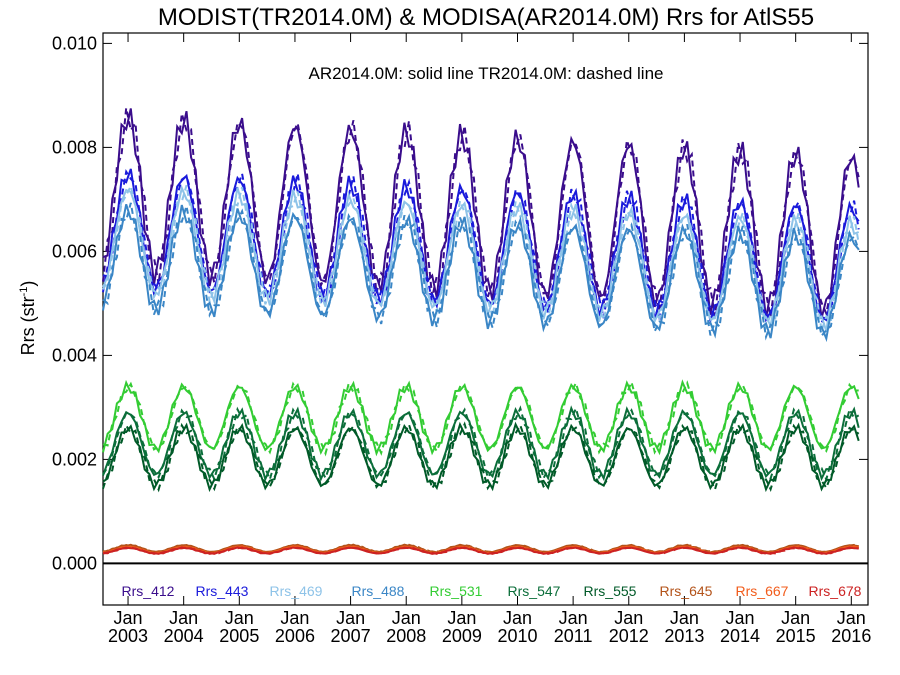 The image size is (900, 675). I want to click on x-tick-year: 2006, so click(295, 636).